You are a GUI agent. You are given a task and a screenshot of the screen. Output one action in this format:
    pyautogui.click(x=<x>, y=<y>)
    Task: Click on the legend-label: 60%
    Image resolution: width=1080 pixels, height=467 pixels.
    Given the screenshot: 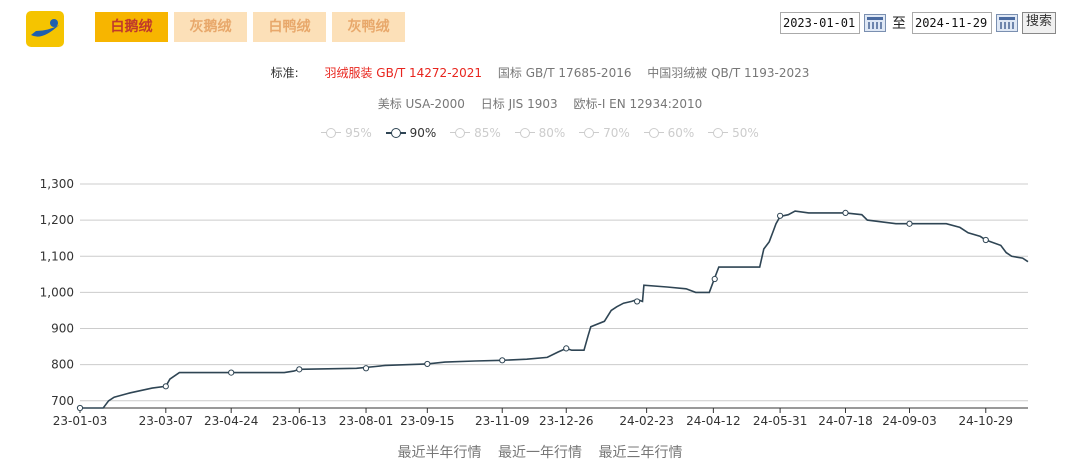 What is the action you would take?
    pyautogui.click(x=681, y=133)
    